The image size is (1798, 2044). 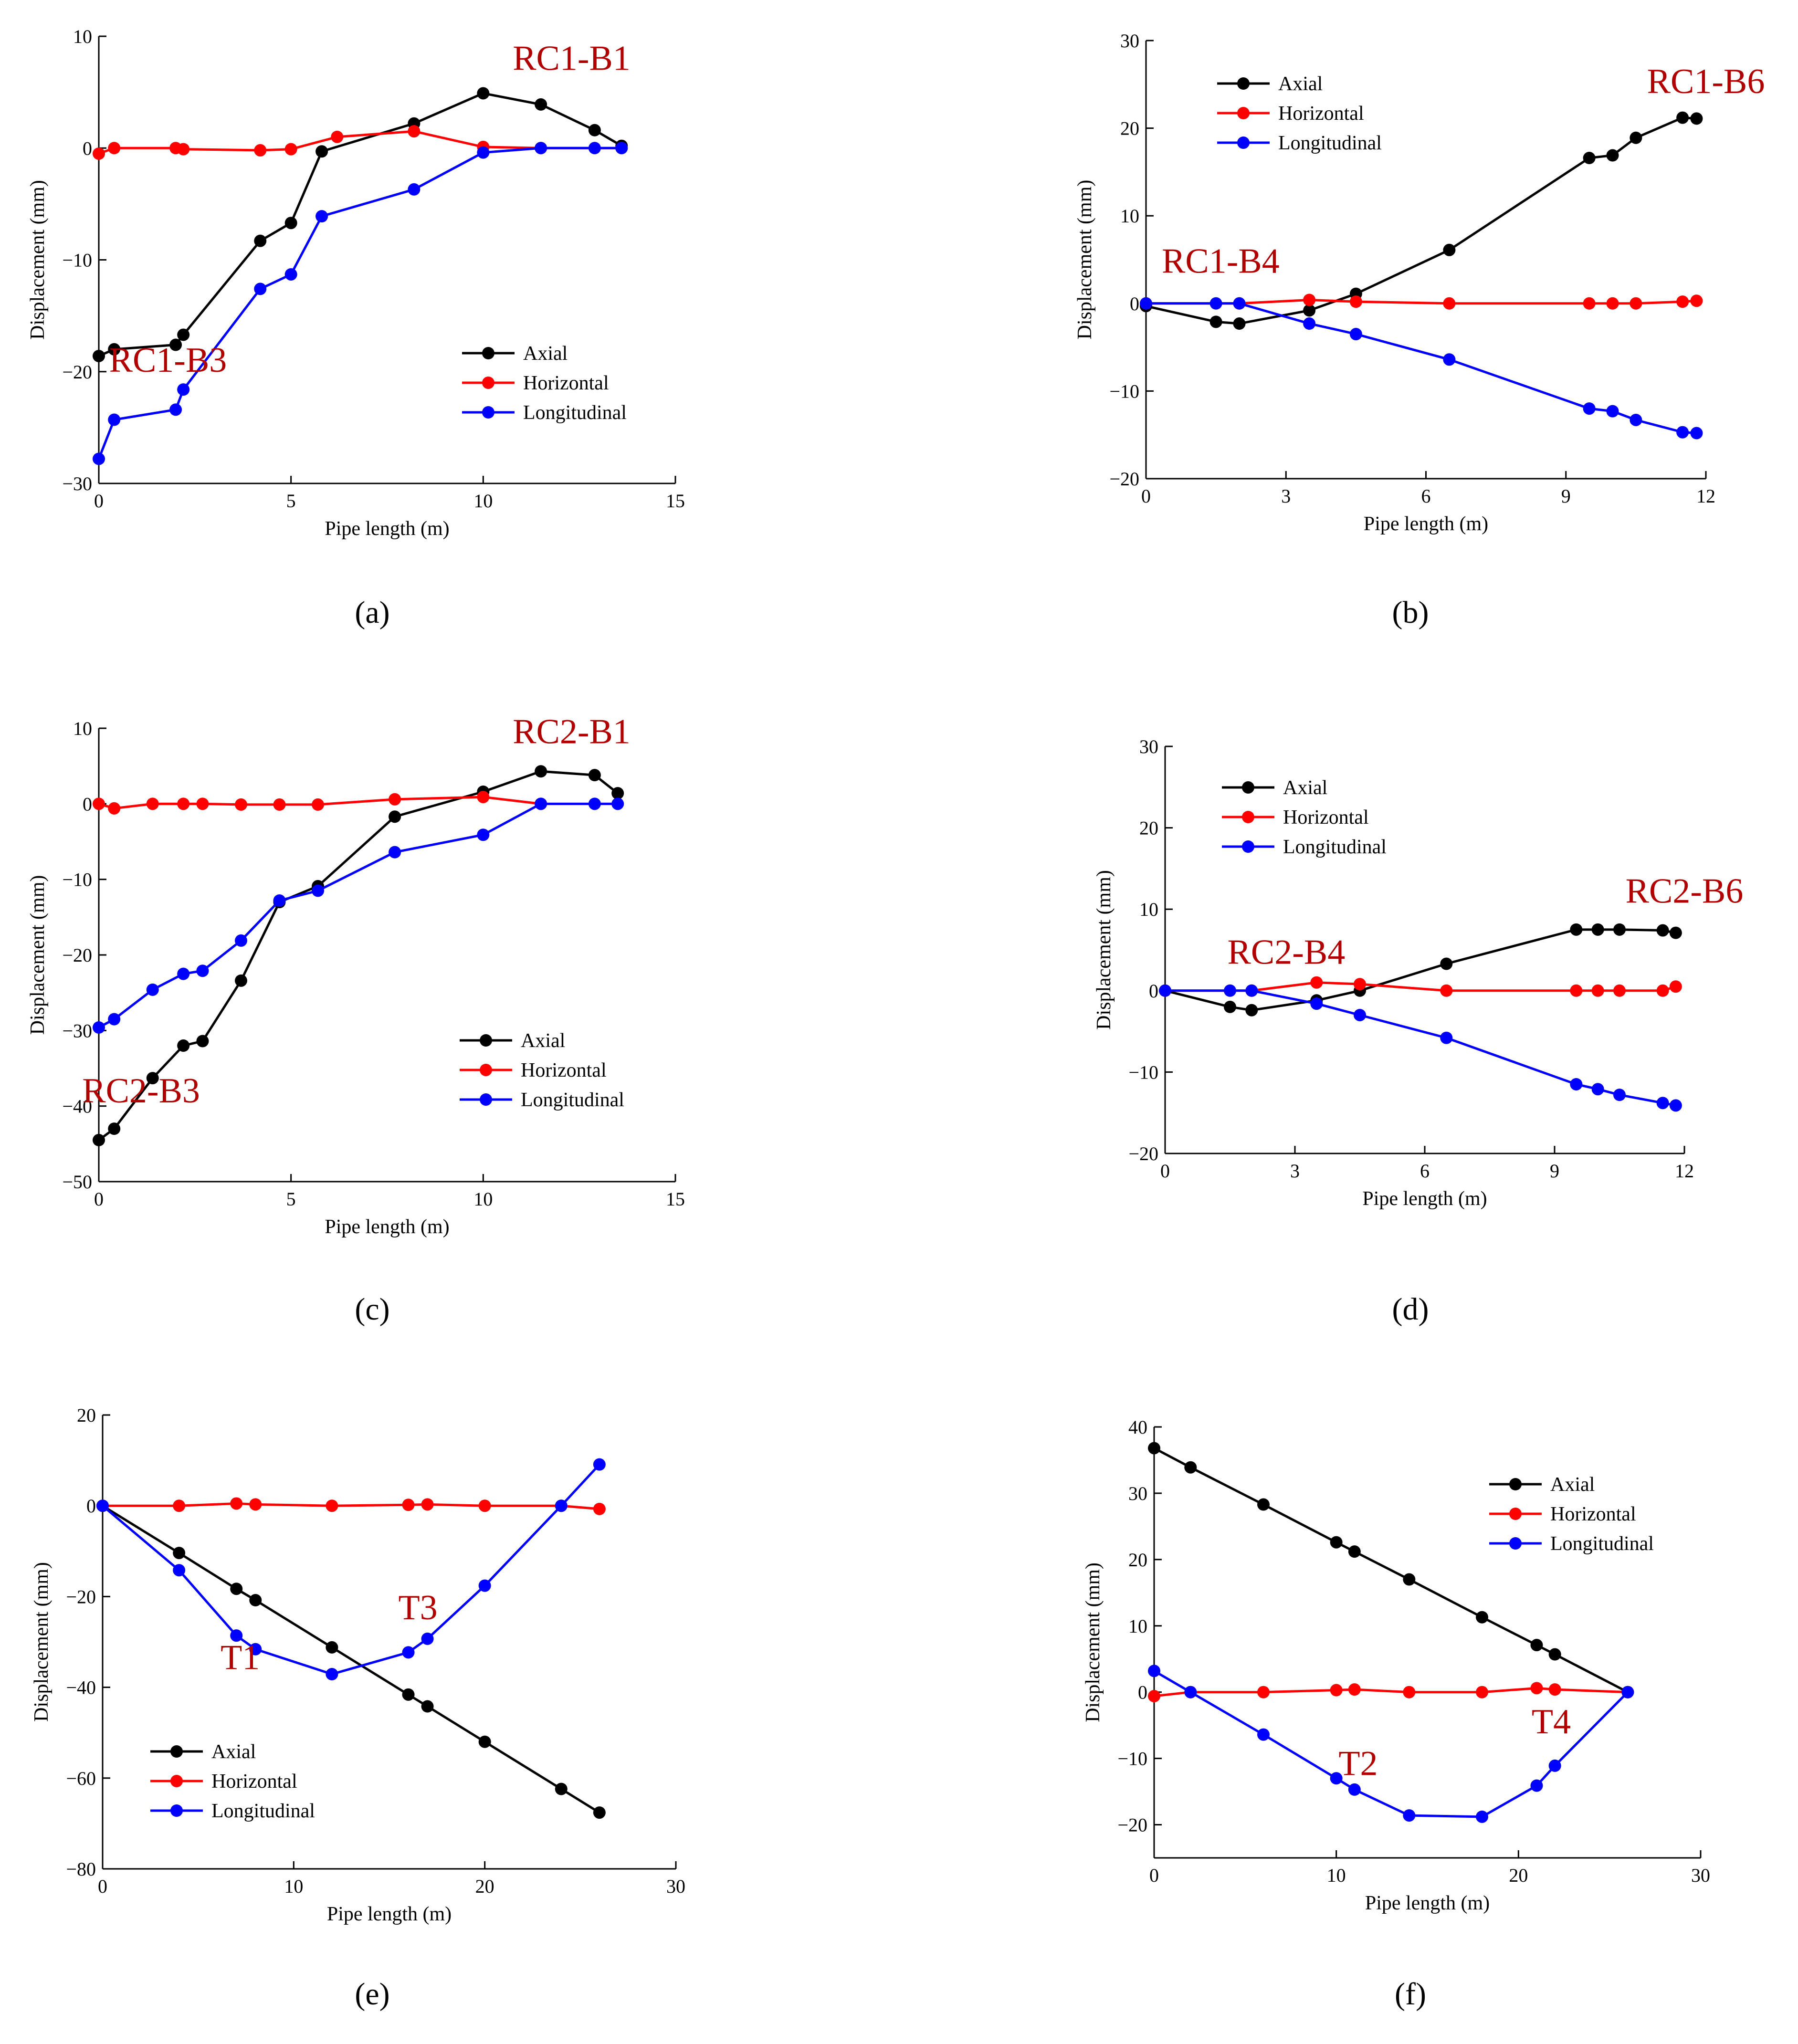 What do you see at coordinates (81, 1869) in the screenshot?
I see `y-tick-label: −80` at bounding box center [81, 1869].